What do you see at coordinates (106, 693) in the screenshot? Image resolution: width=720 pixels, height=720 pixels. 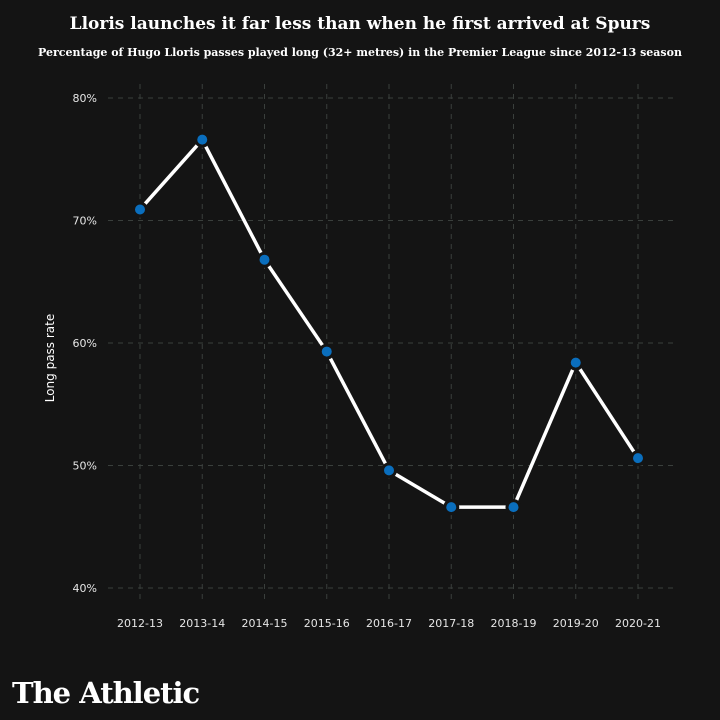 I see `the-athletic-logo: The Athletic` at bounding box center [106, 693].